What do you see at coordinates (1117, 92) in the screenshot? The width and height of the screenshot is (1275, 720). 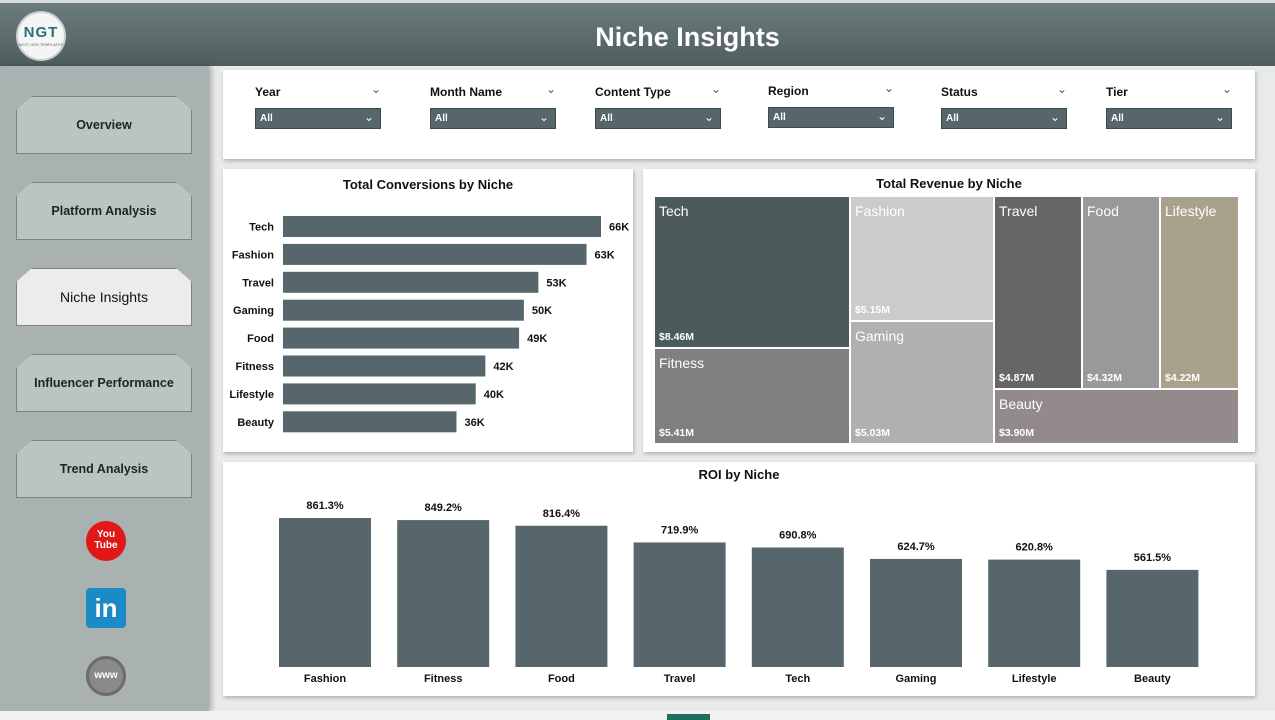 I see `slicer-tier-label: Tier` at bounding box center [1117, 92].